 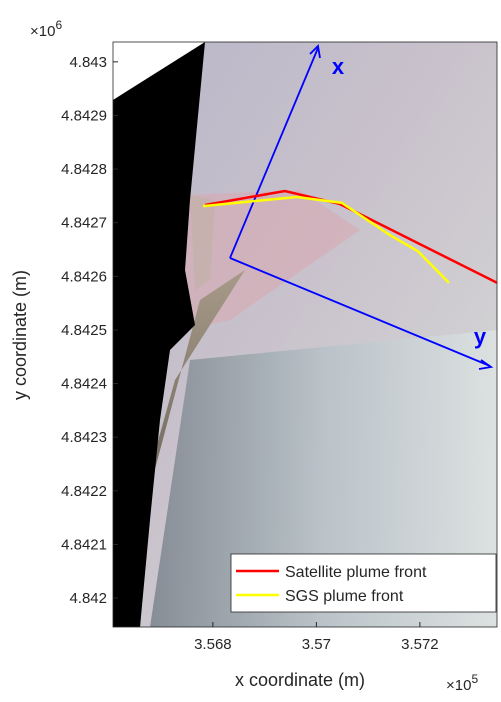 I want to click on y-tick-label: 4.8425, so click(x=84, y=330).